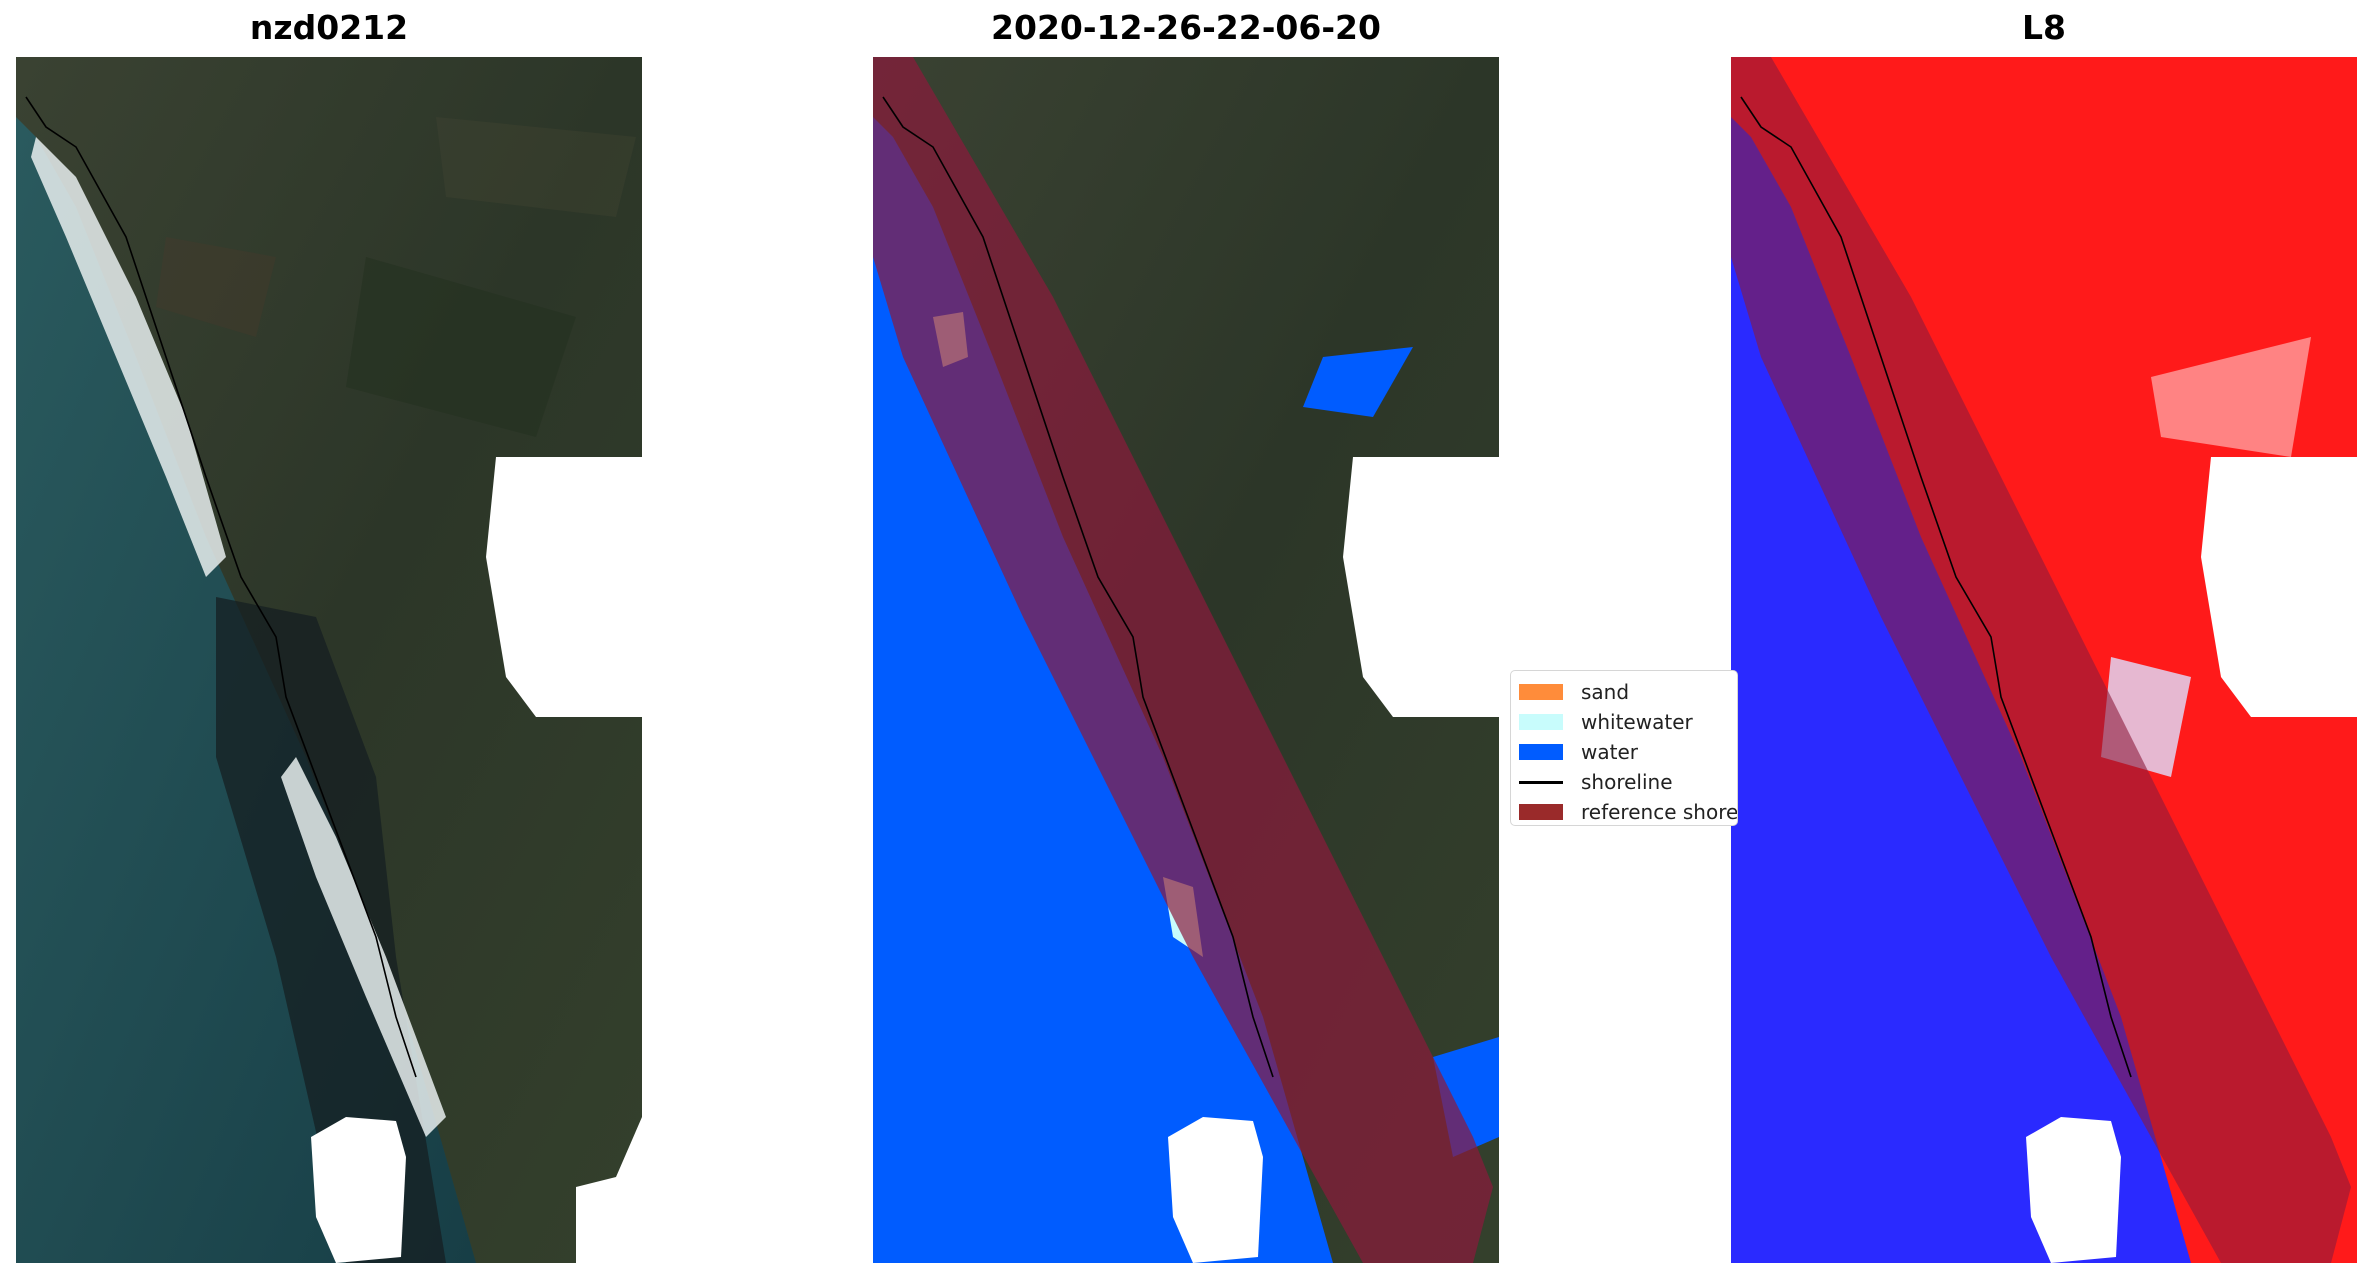 The width and height of the screenshot is (2374, 1283). I want to click on panel-title-rgb: nzd0212, so click(329, 27).